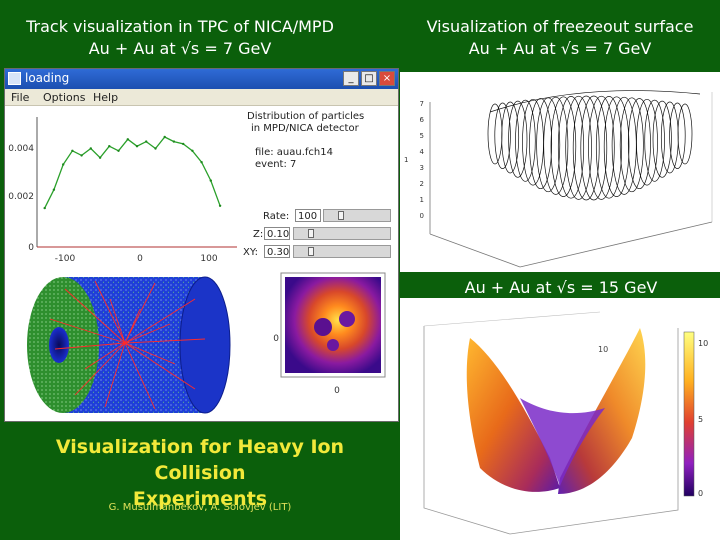  What do you see at coordinates (276, 339) in the screenshot?
I see `density-y-tick: 0` at bounding box center [276, 339].